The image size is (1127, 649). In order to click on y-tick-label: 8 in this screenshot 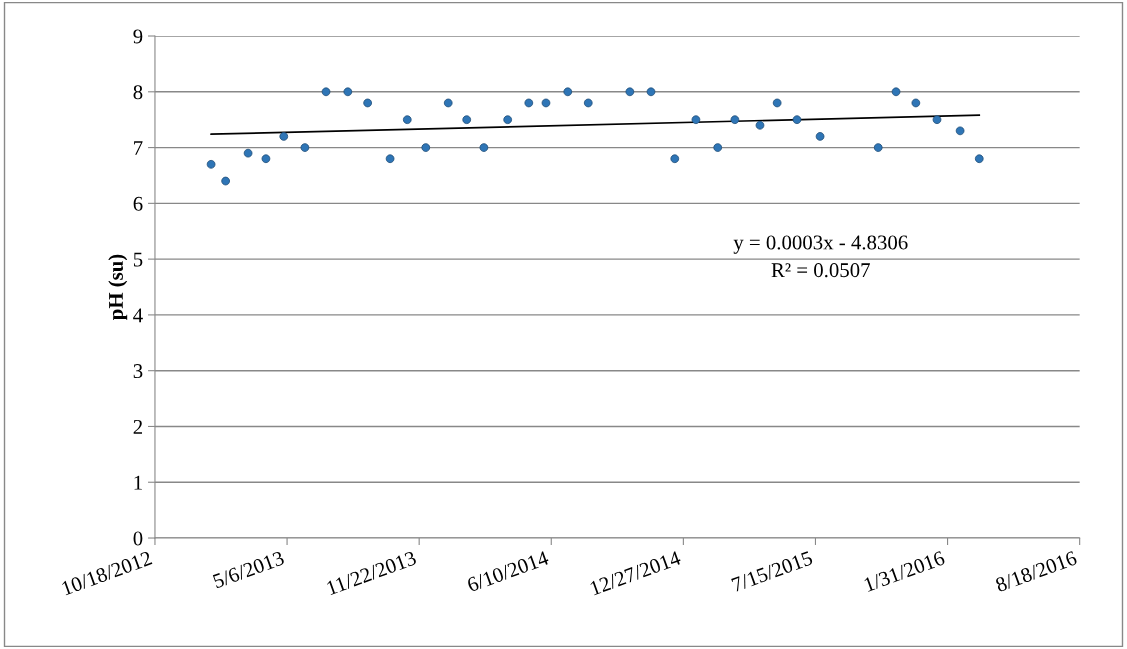, I will do `click(138, 92)`.